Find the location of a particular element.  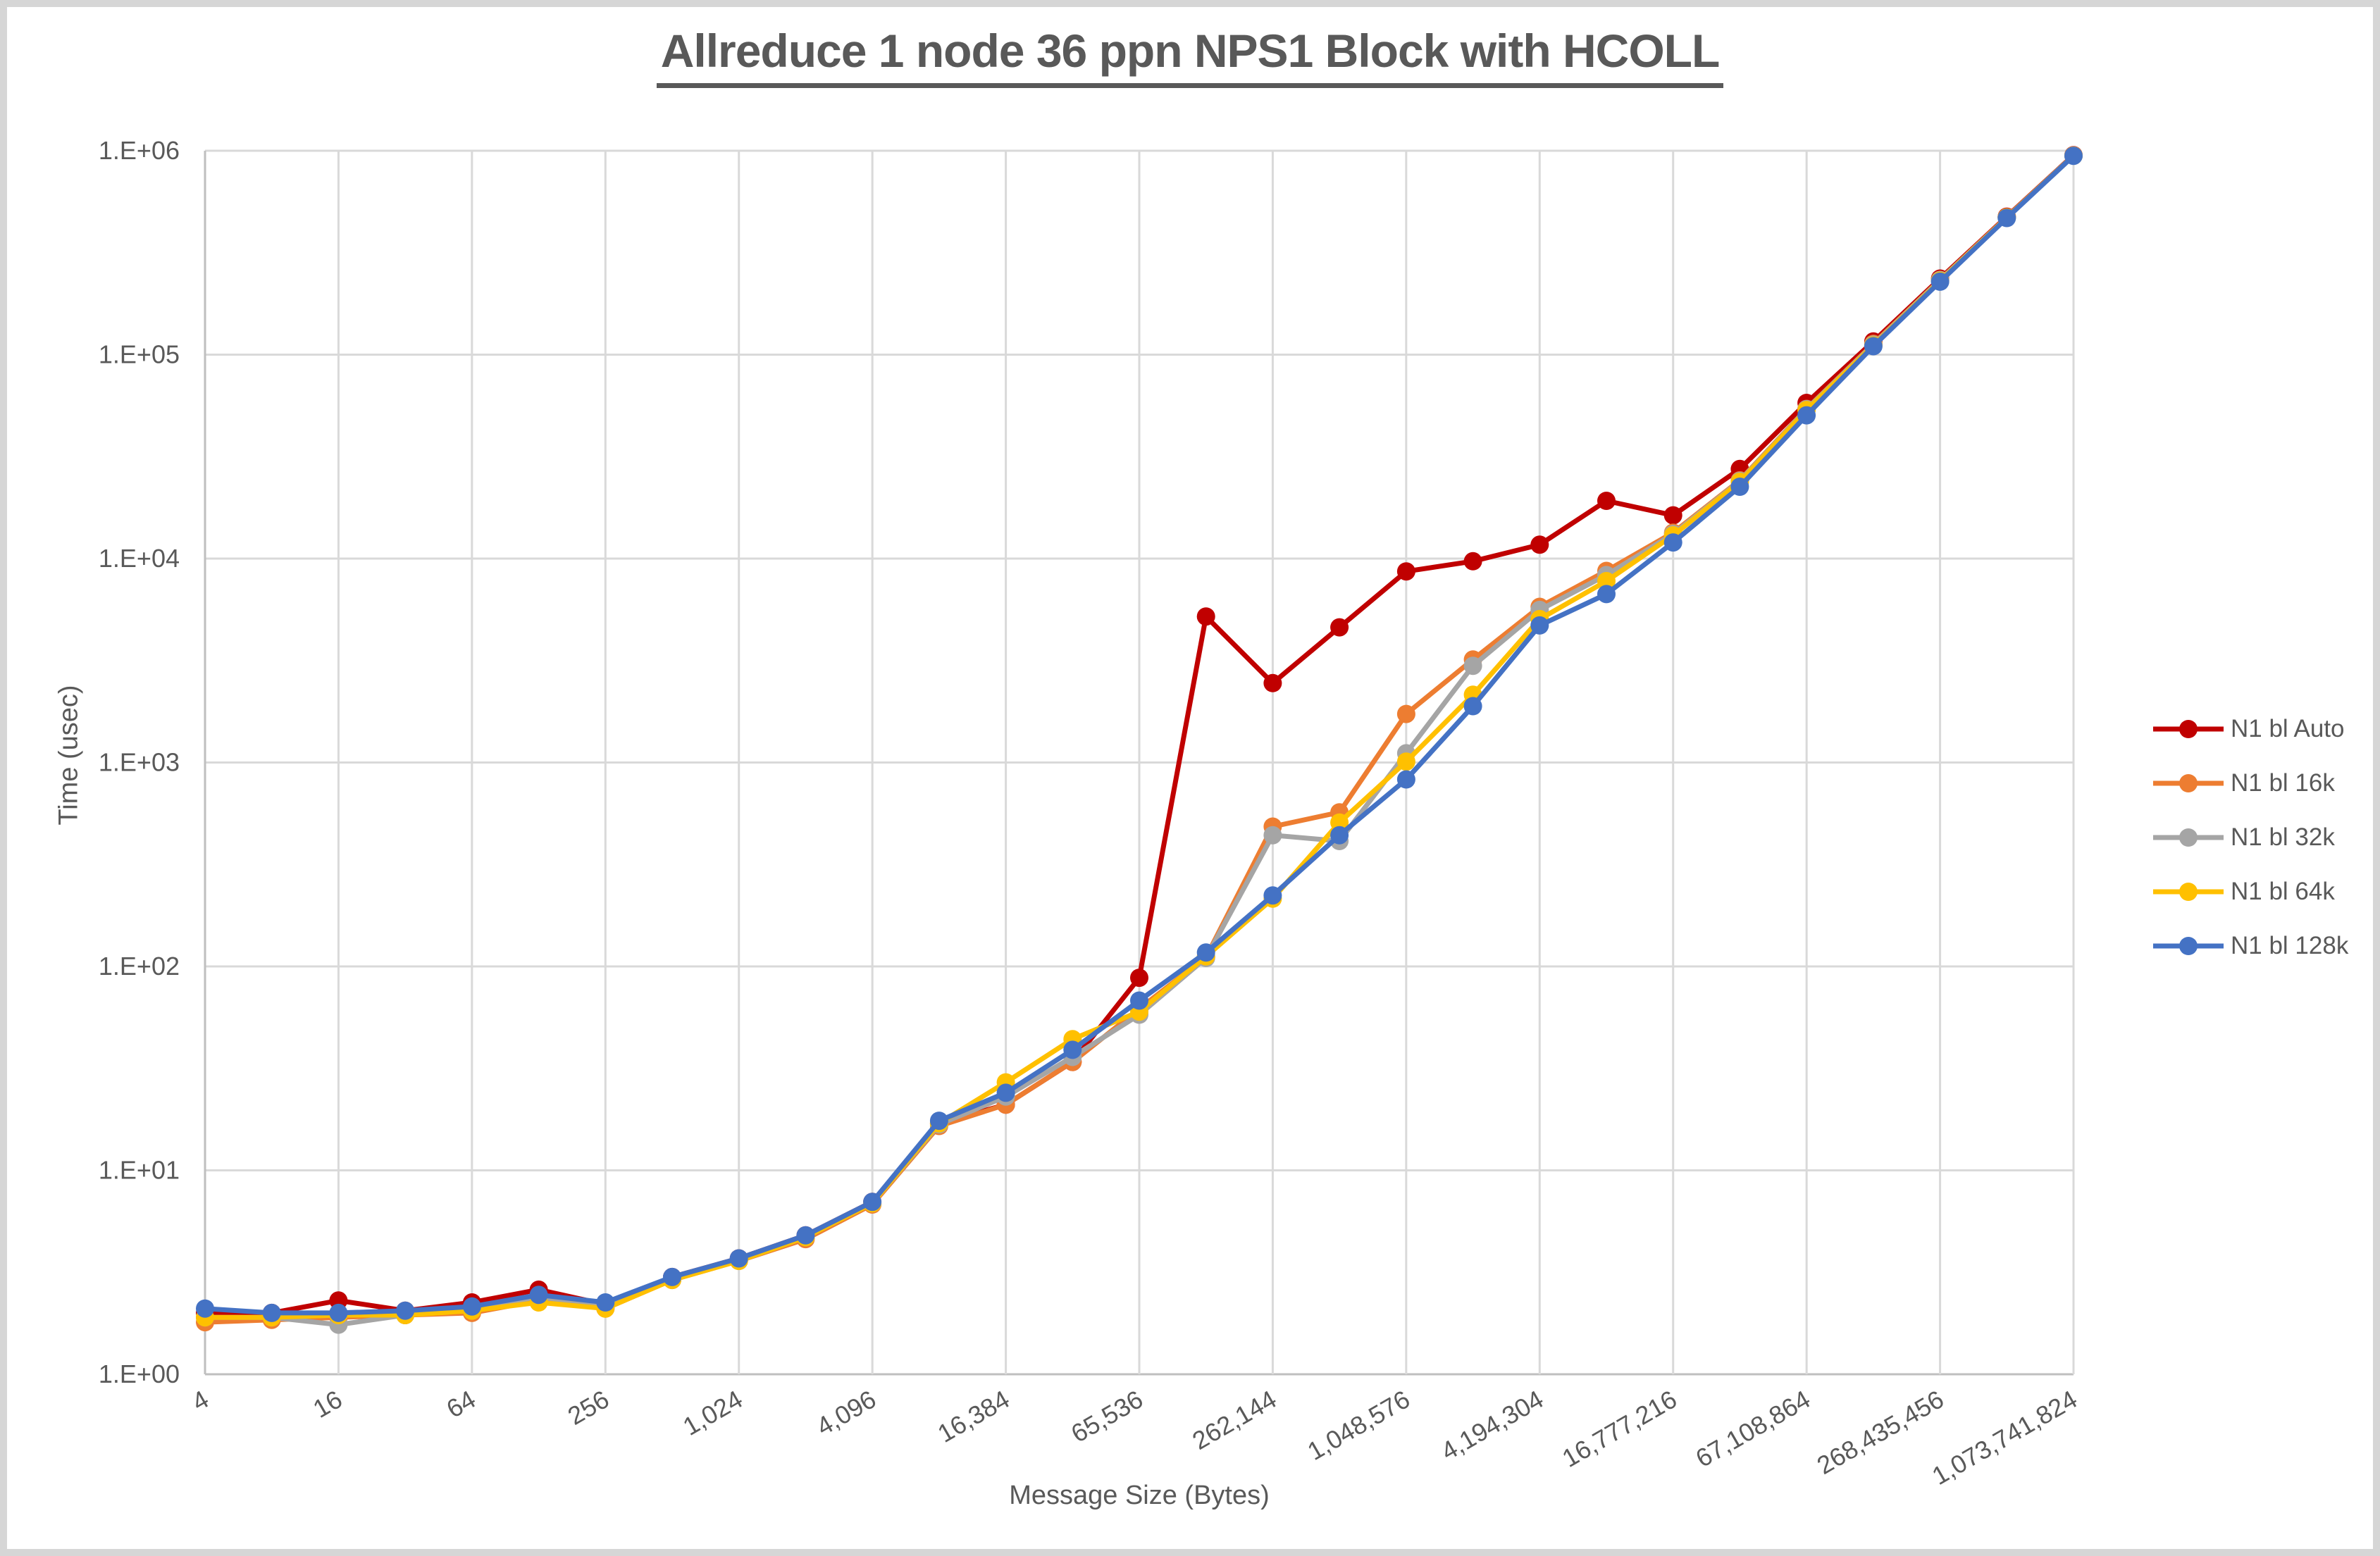

y-tick-label: 1.E+05 is located at coordinates (139, 354).